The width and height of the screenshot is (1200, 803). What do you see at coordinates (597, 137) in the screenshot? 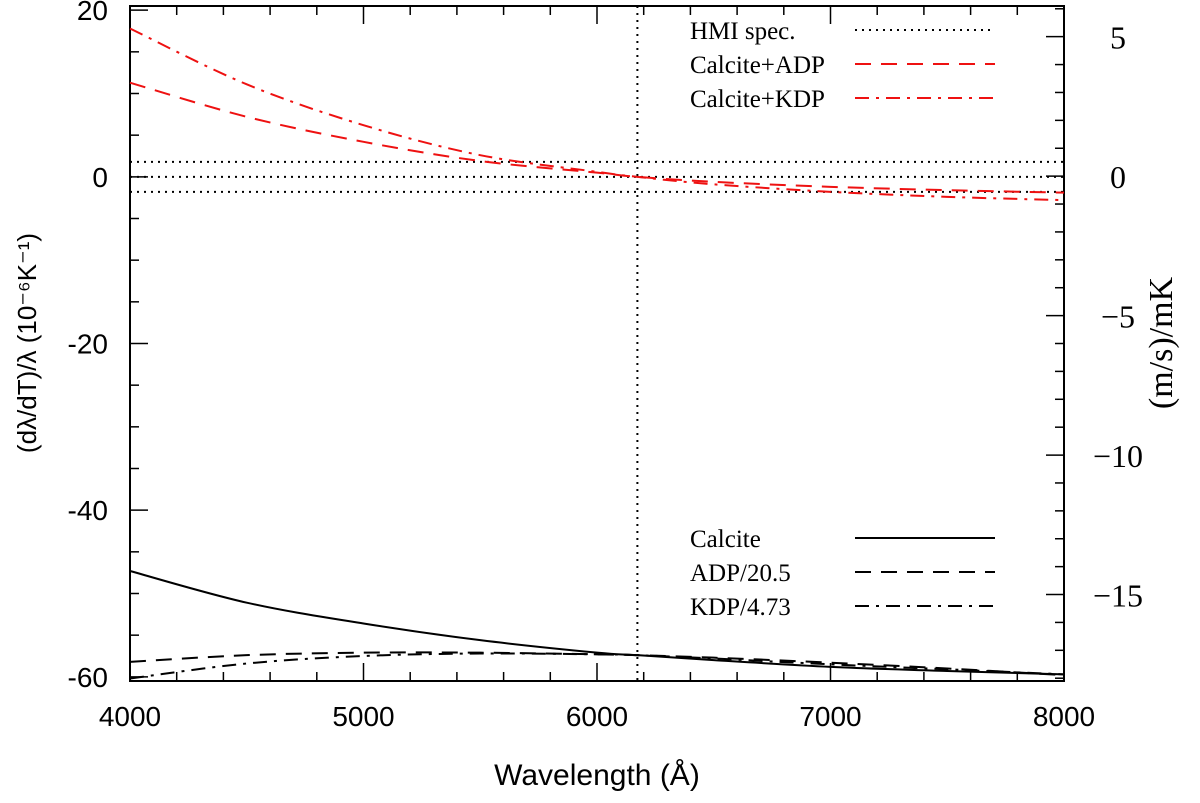
I see `series-line-calcite-adp` at bounding box center [597, 137].